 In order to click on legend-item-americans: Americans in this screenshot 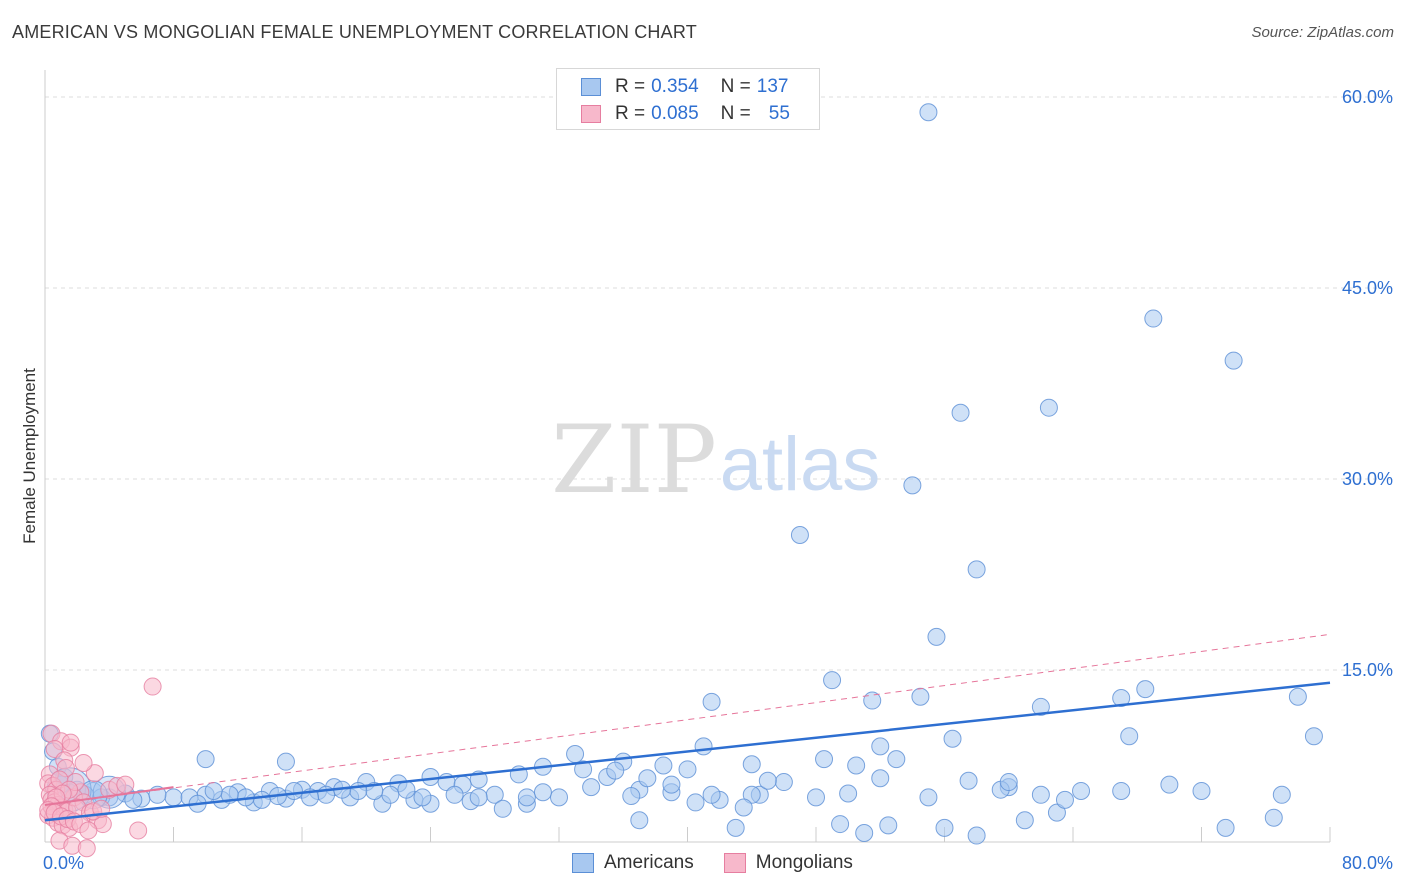, I will do `click(633, 863)`.